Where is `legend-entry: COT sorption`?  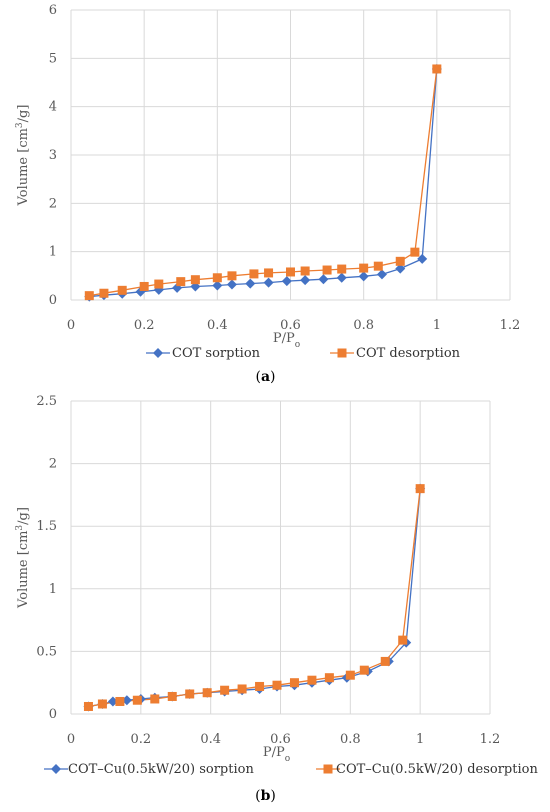
legend-entry: COT sorption is located at coordinates (203, 353).